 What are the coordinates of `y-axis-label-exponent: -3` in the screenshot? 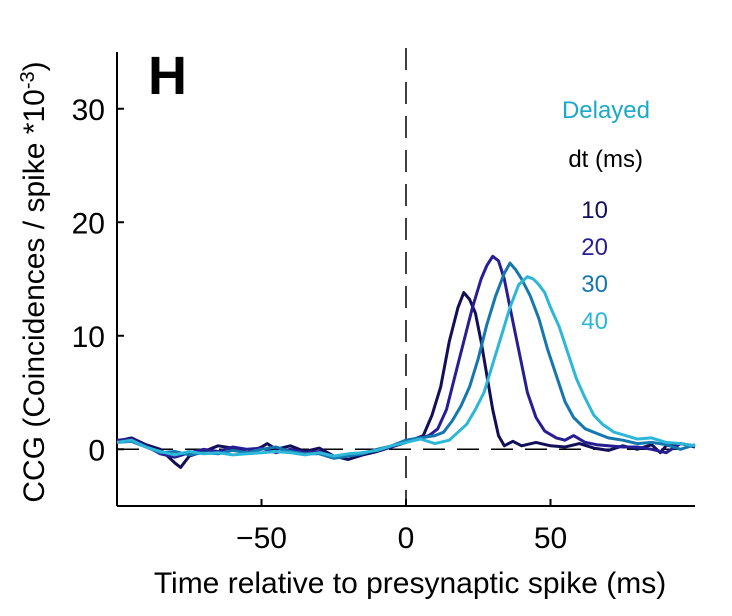 It's located at (28, 80).